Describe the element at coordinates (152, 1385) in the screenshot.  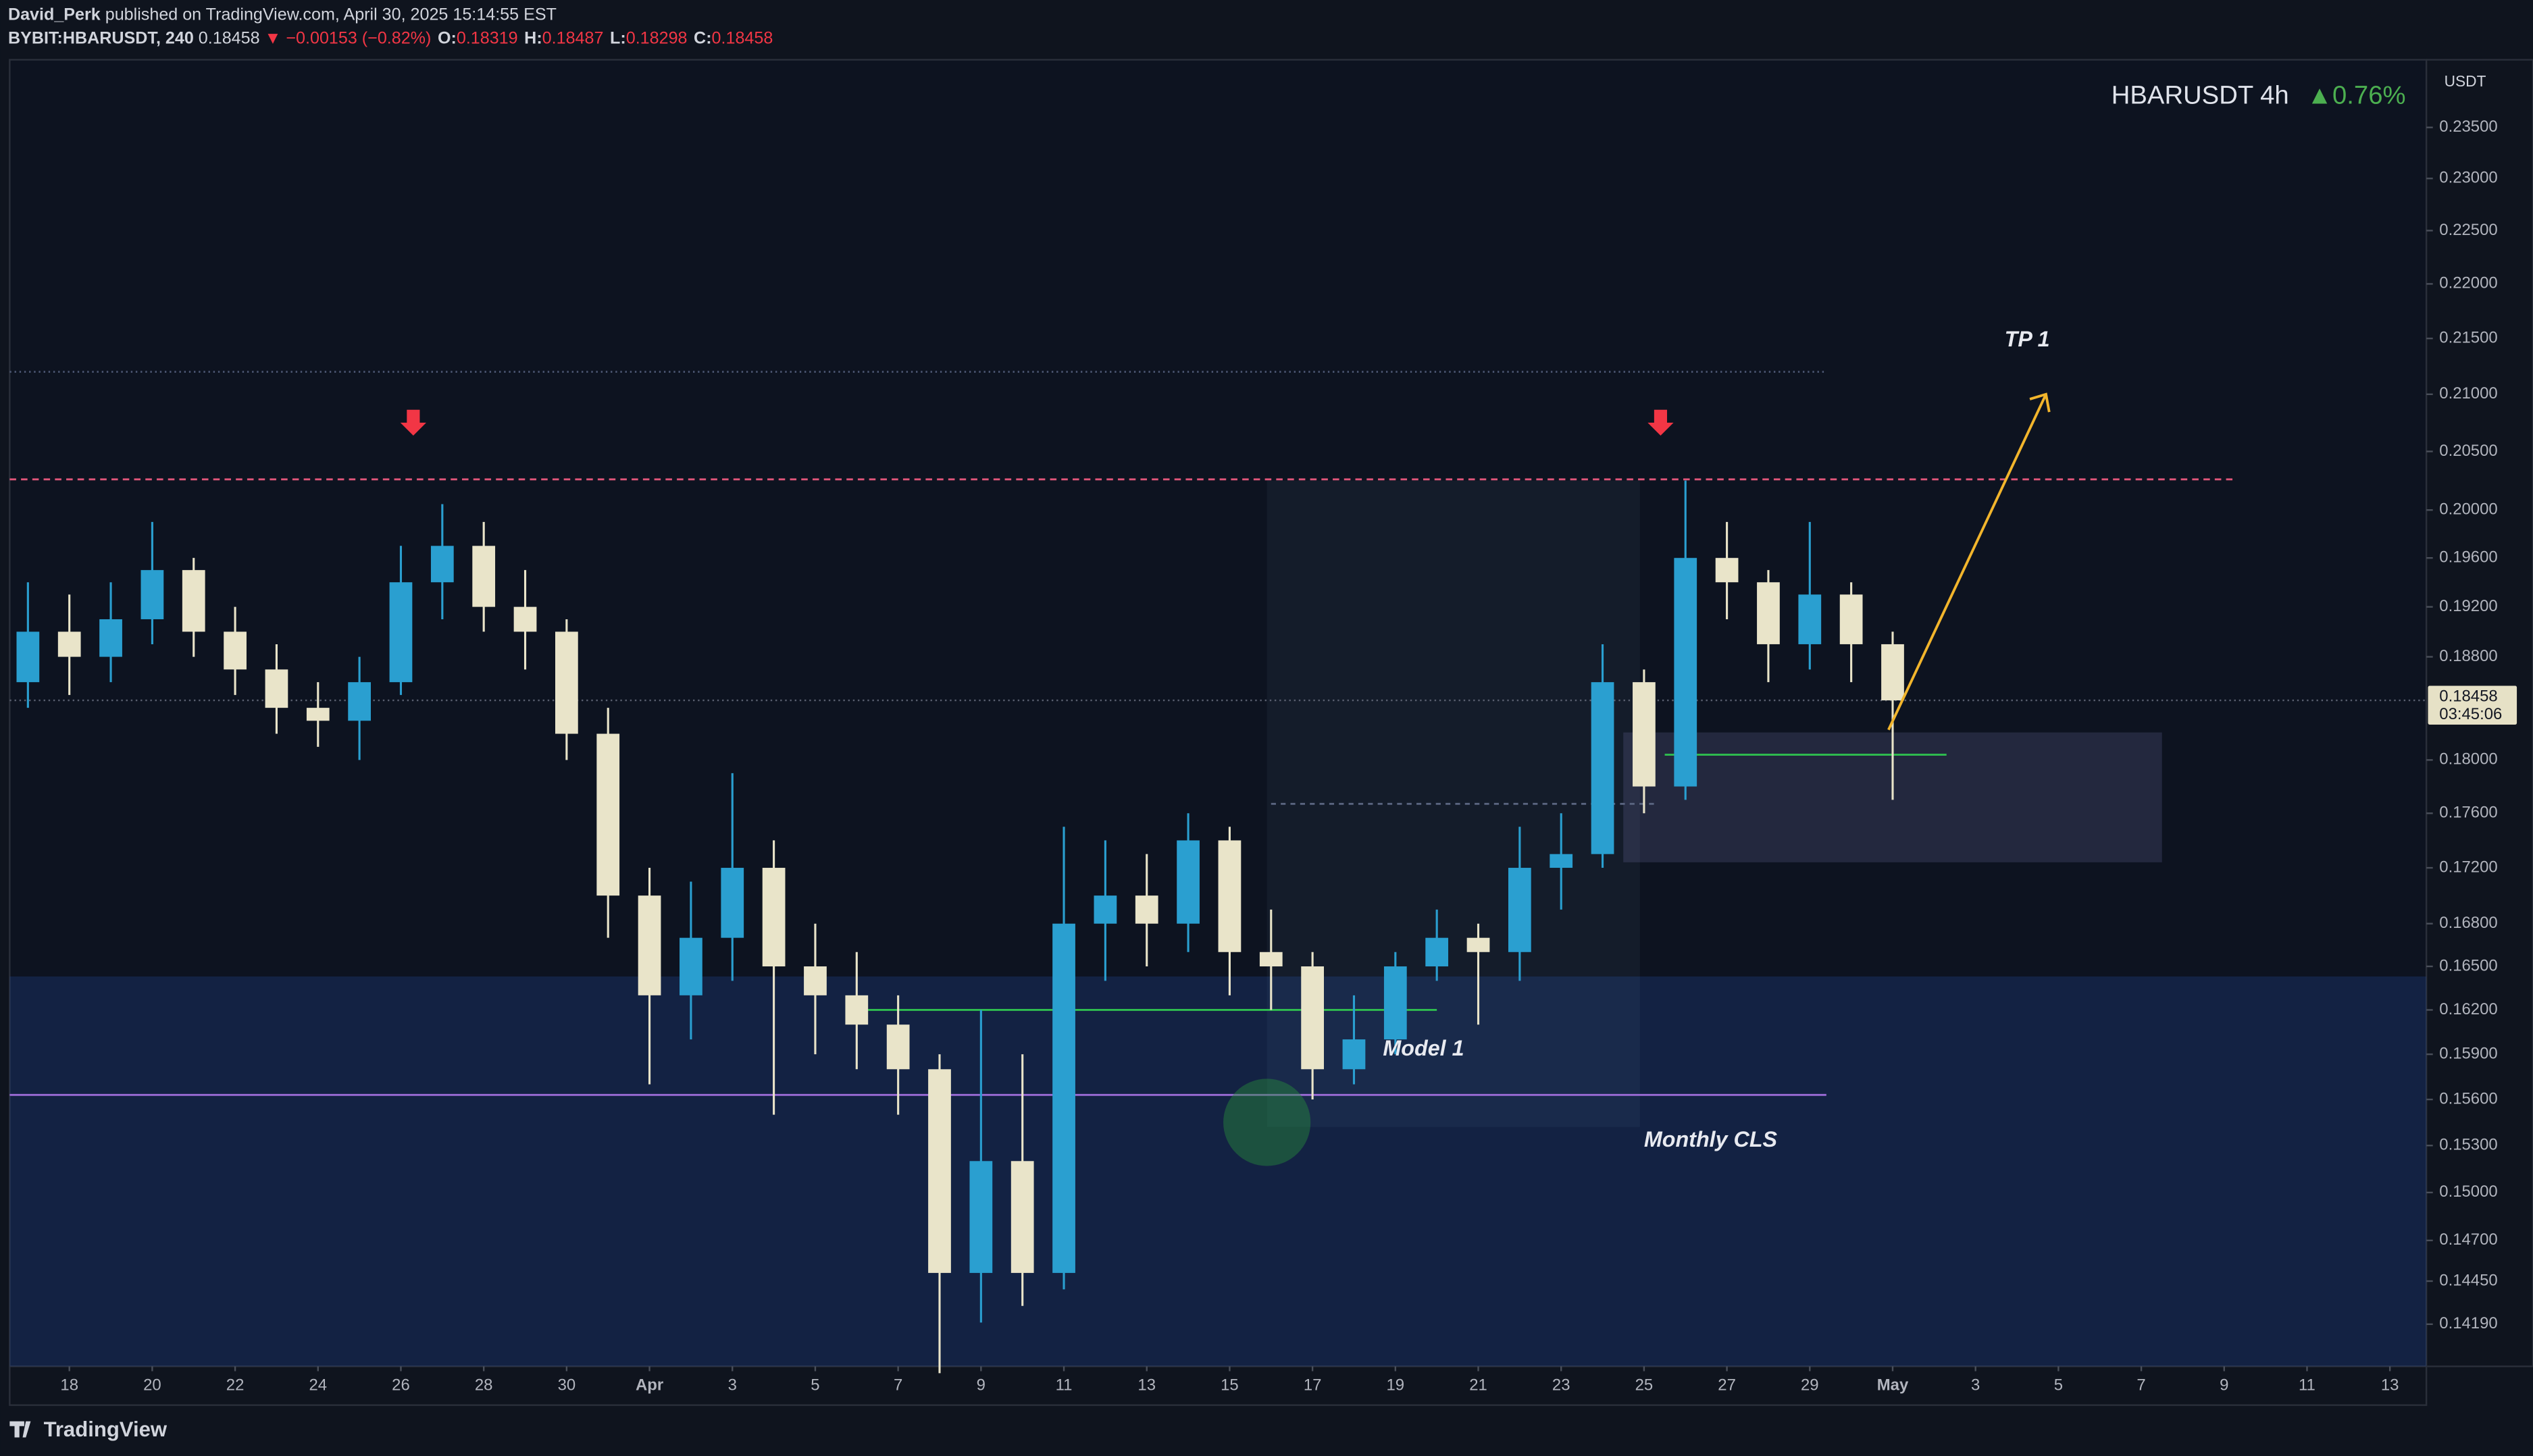
I see `x-tick-label: 20` at that location.